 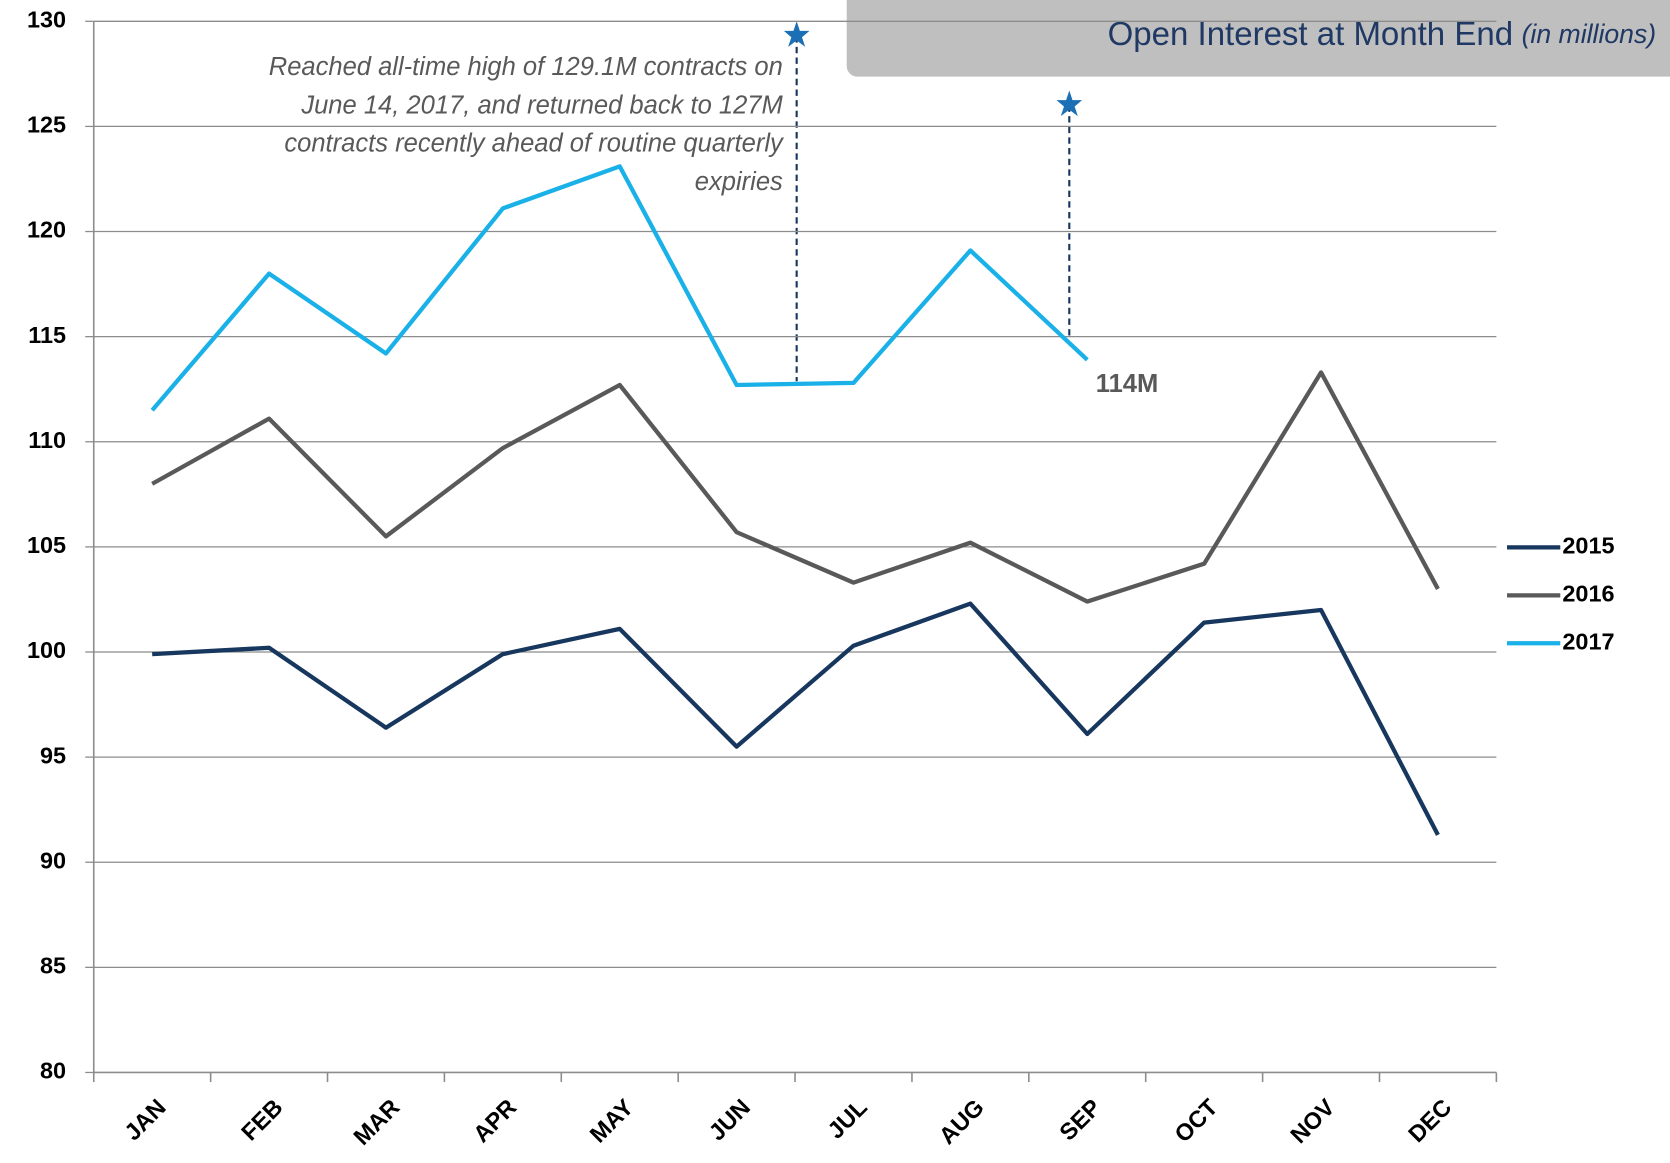 I want to click on title-text: Open Interest at Month End, so click(x=1310, y=33).